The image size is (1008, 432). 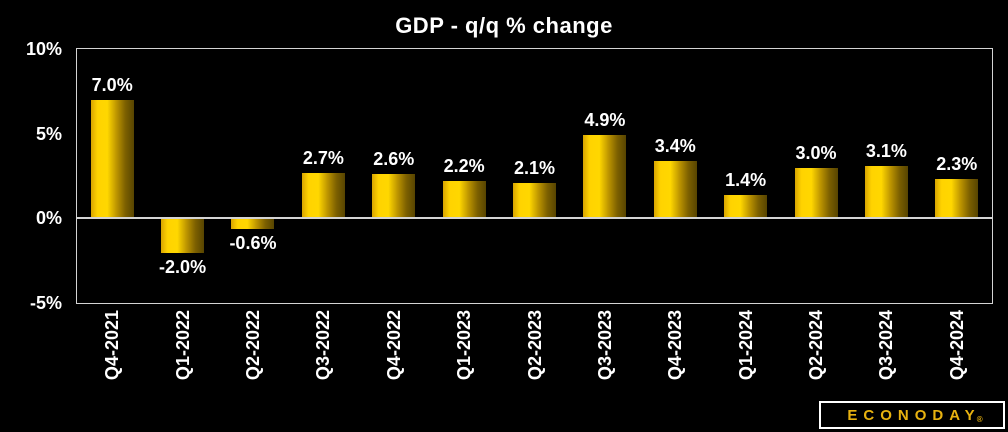 I want to click on value-label-q3-2022: 2.7%, so click(x=323, y=157).